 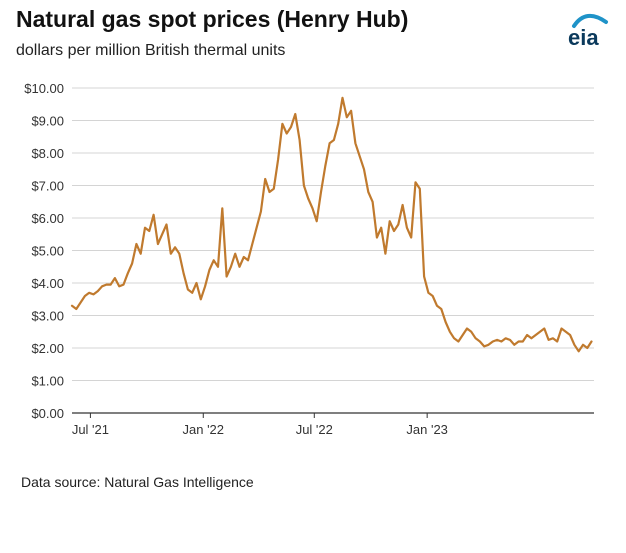 What do you see at coordinates (47, 121) in the screenshot?
I see `y-tick-label: $9.00` at bounding box center [47, 121].